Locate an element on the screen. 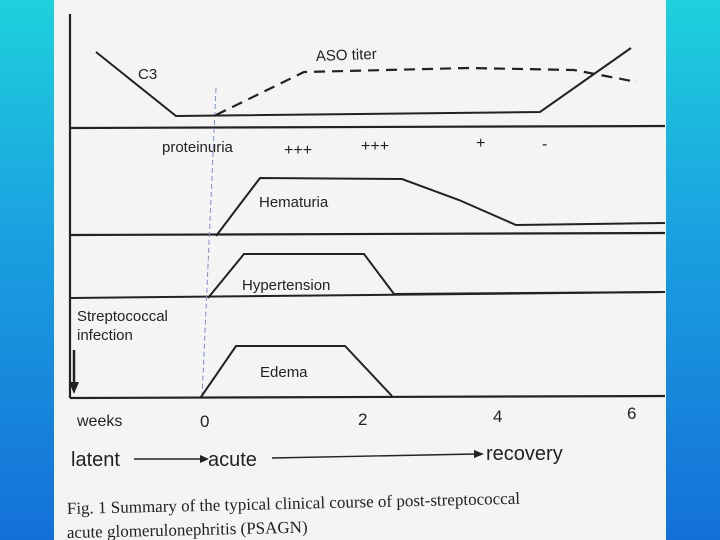 Image resolution: width=720 pixels, height=540 pixels. caption-line-2: acute glomerulonephritis (PSAGN) is located at coordinates (187, 529).